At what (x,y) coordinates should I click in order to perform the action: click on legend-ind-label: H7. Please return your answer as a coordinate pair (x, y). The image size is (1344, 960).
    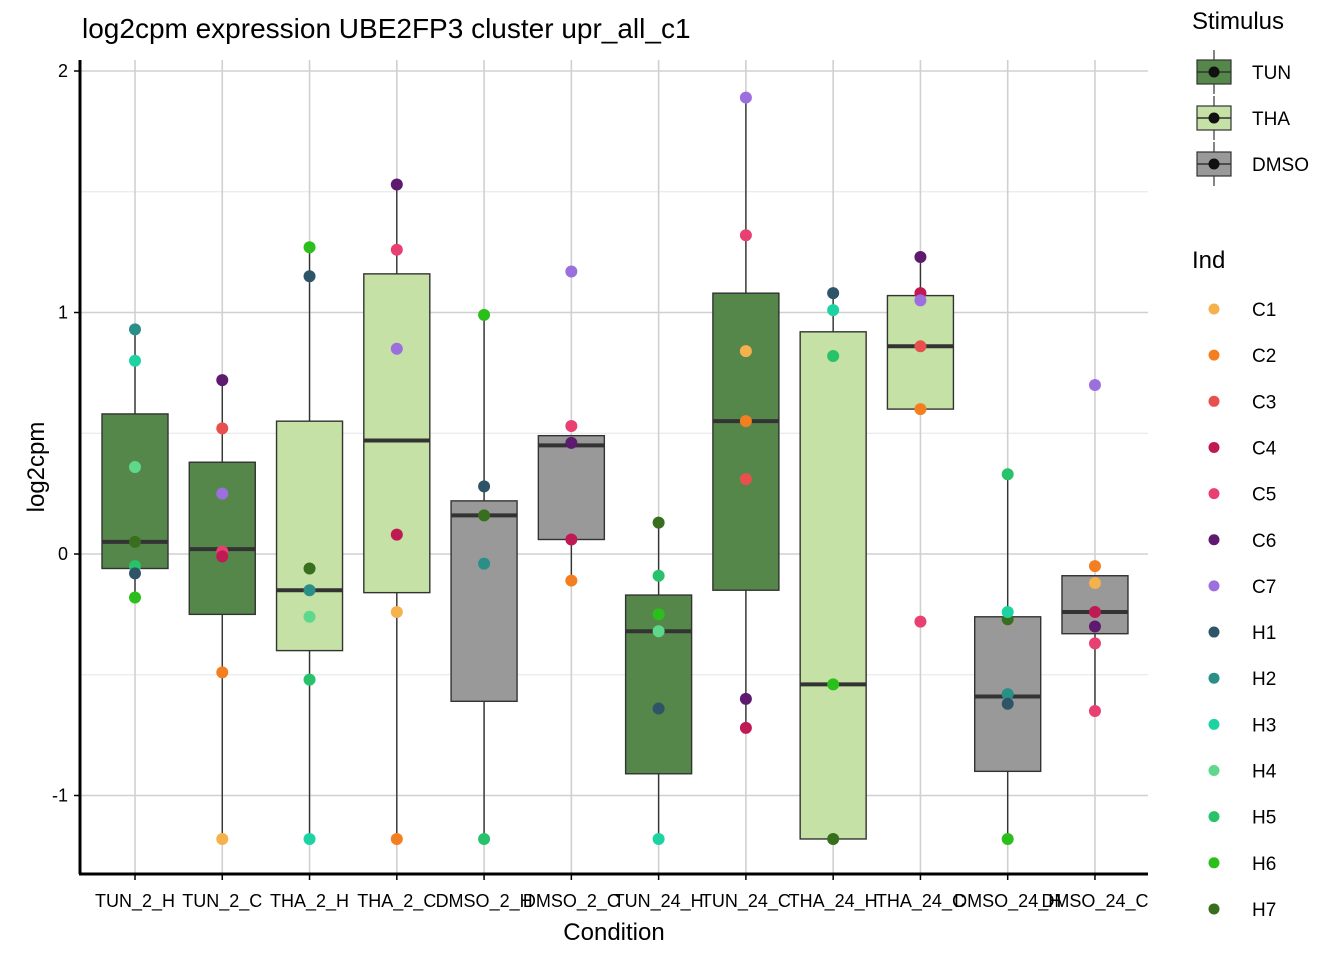
    Looking at the image, I should click on (1264, 910).